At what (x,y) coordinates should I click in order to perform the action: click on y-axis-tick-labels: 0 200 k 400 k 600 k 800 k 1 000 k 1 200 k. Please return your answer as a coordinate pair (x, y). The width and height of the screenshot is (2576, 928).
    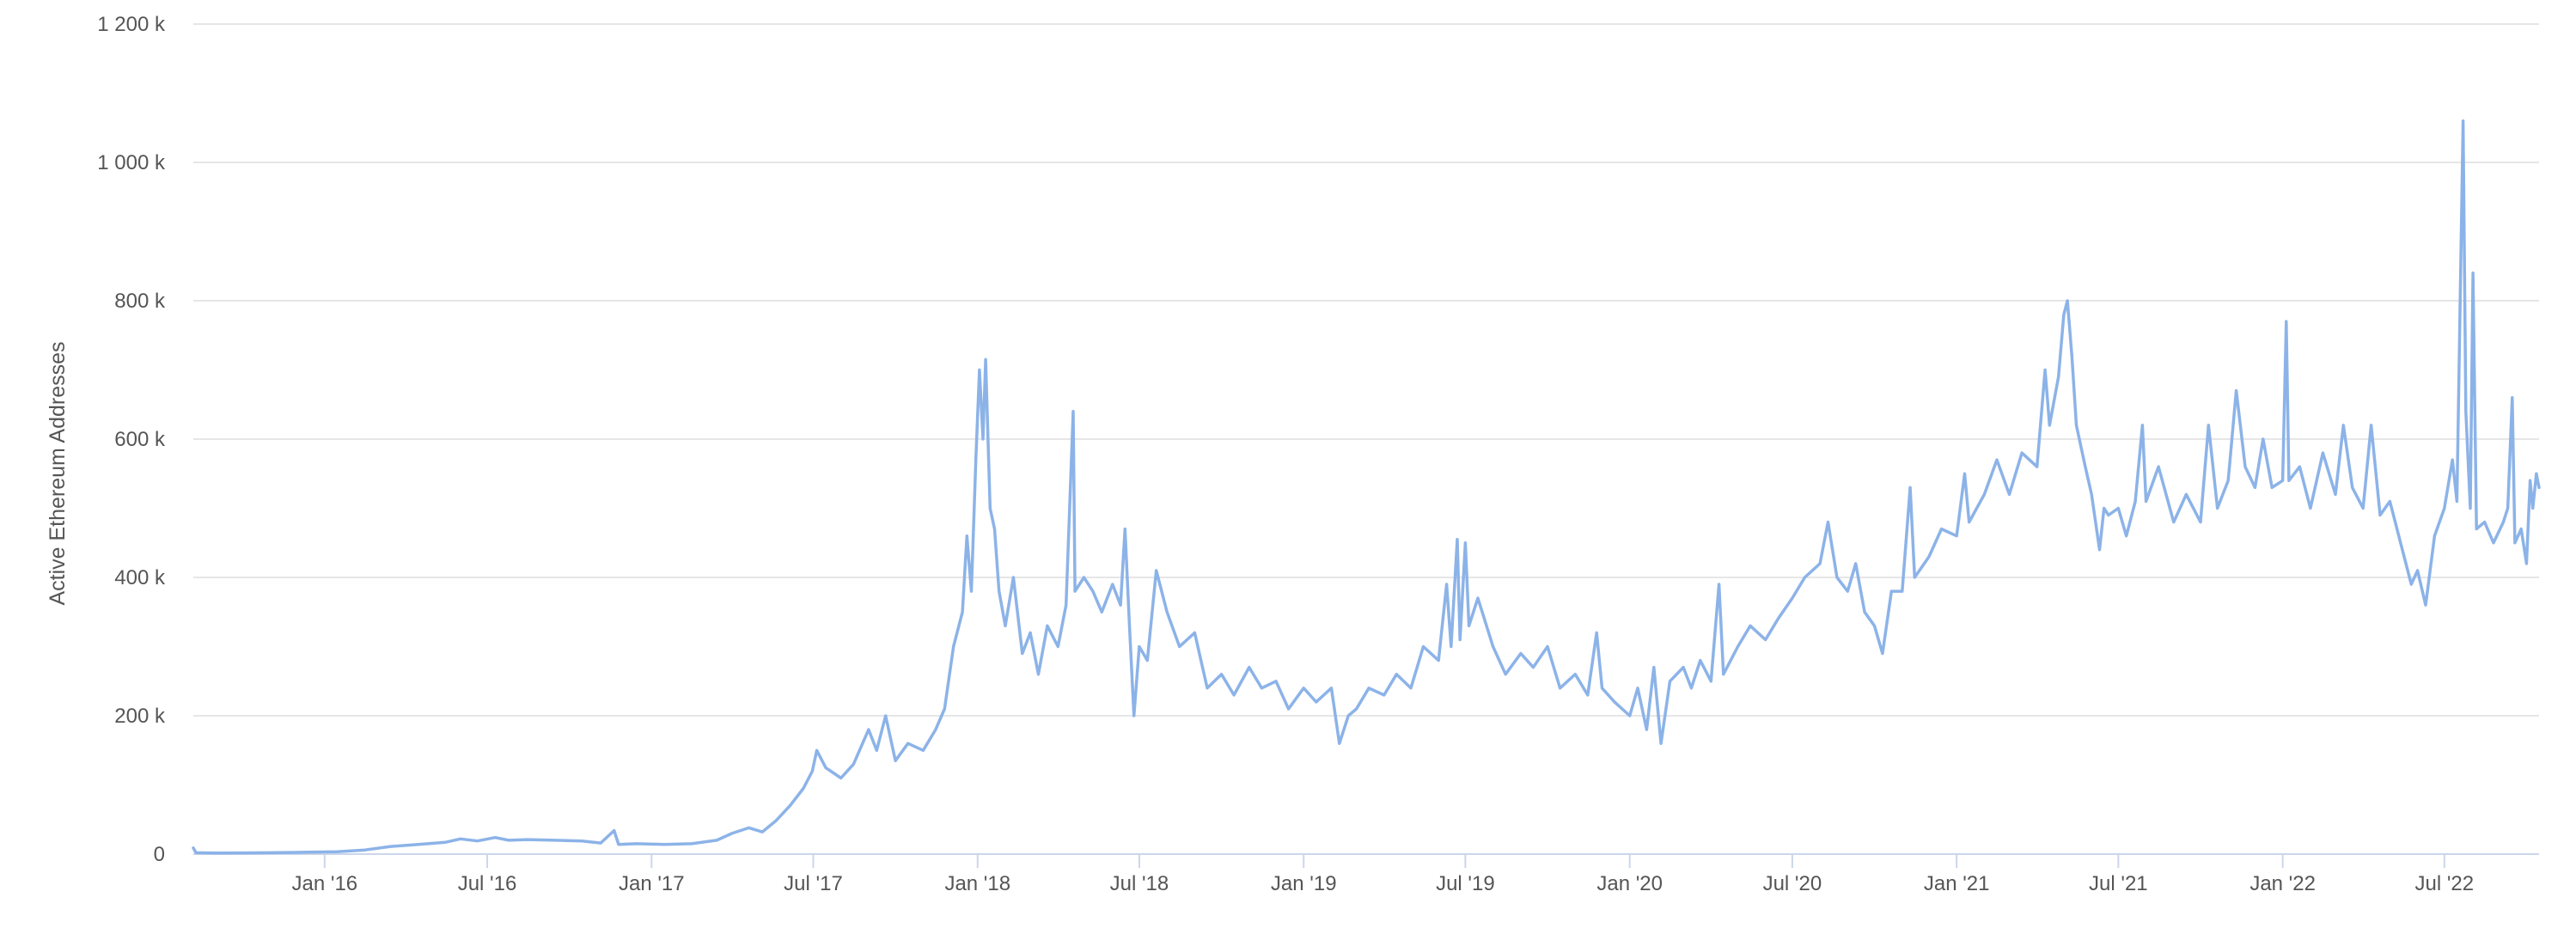
    Looking at the image, I should click on (131, 439).